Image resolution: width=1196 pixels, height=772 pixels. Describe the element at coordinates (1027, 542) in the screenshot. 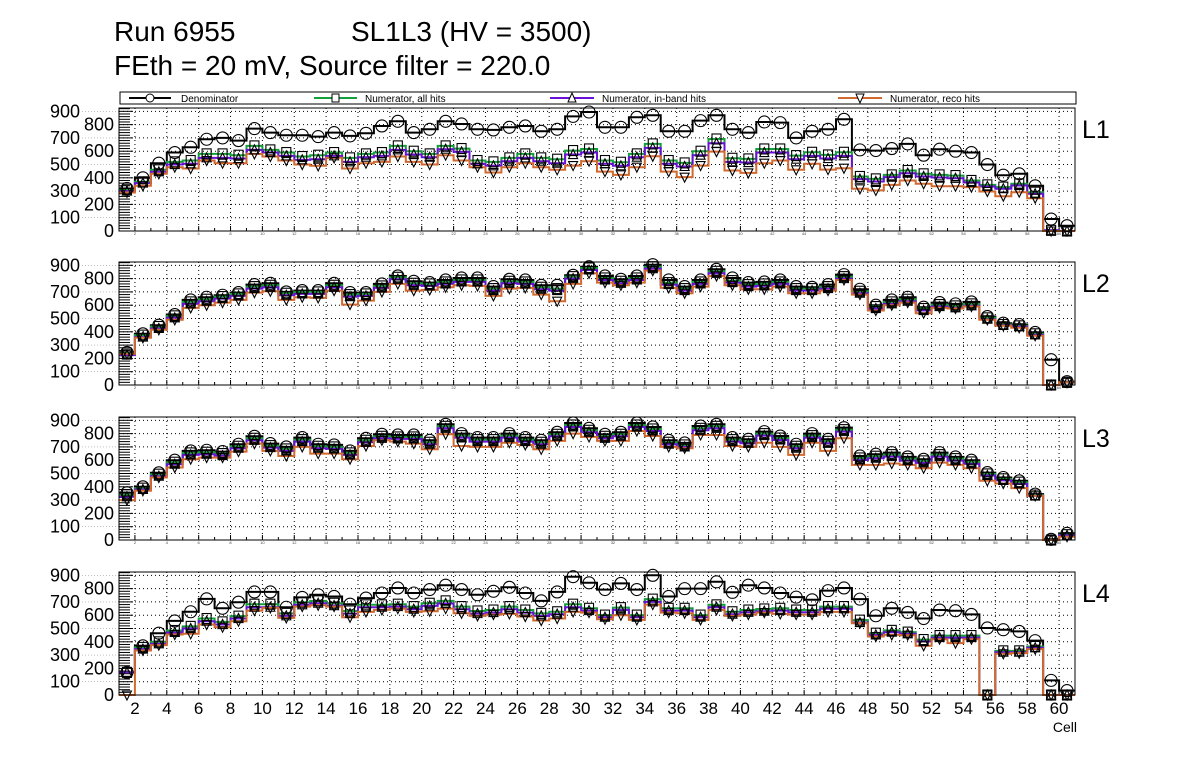

I see `x-tick-label: 58` at that location.